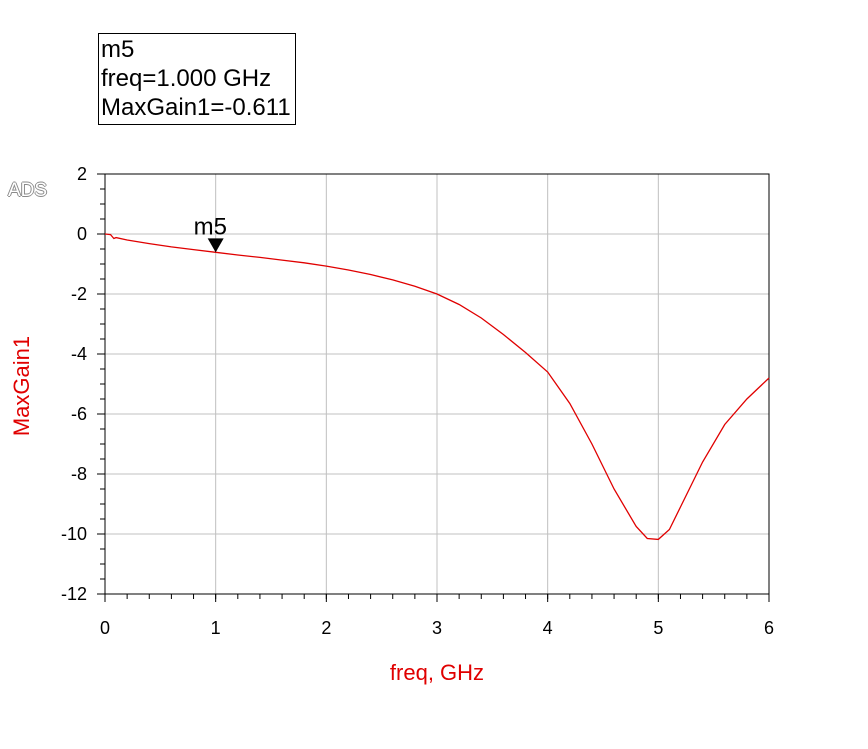 The height and width of the screenshot is (749, 868). I want to click on x-tick-label: 3, so click(437, 628).